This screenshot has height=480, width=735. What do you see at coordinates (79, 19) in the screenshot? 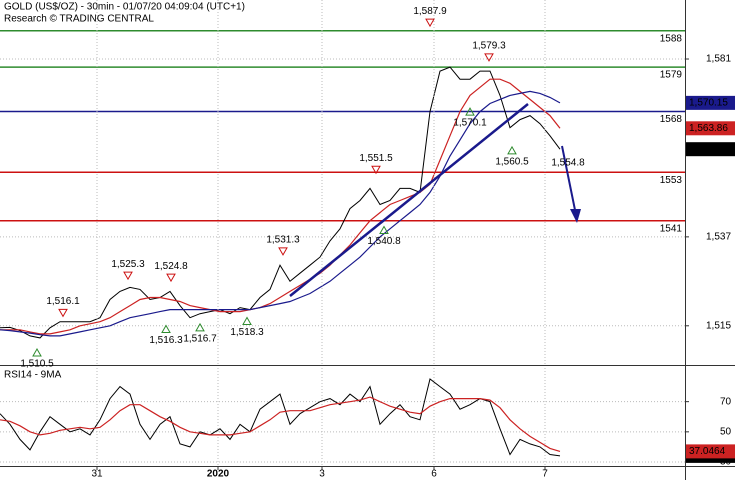
I see `chart-subtitle: Research © TRADING CENTRAL` at bounding box center [79, 19].